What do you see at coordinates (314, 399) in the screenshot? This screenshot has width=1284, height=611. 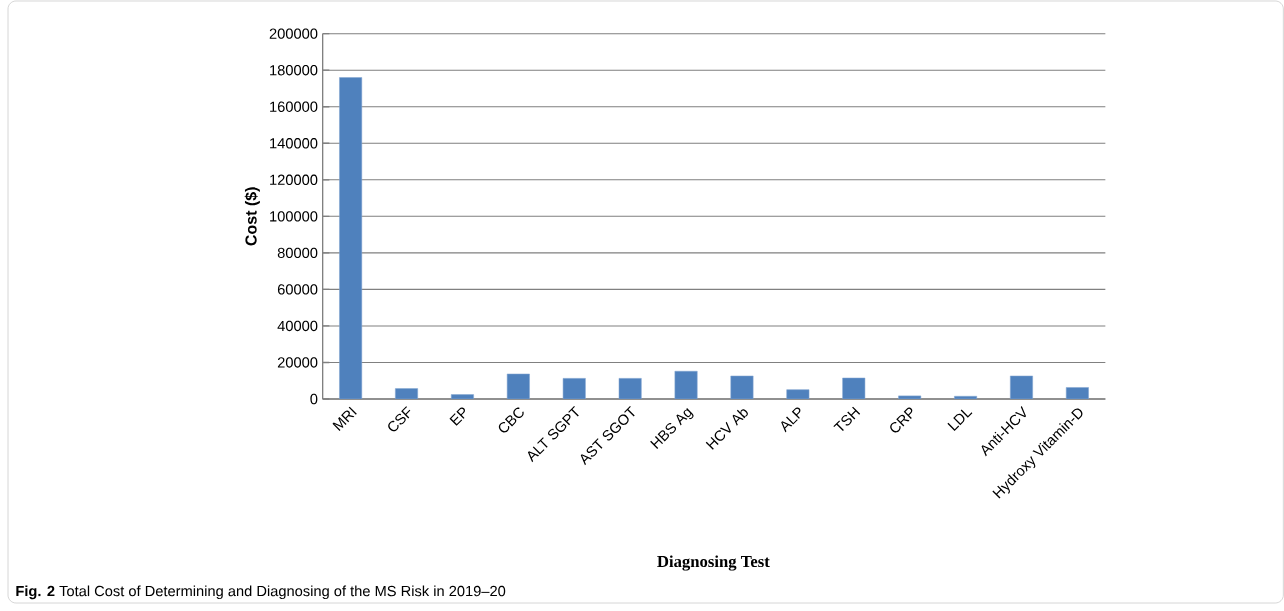 I see `y-tick-label: 0` at bounding box center [314, 399].